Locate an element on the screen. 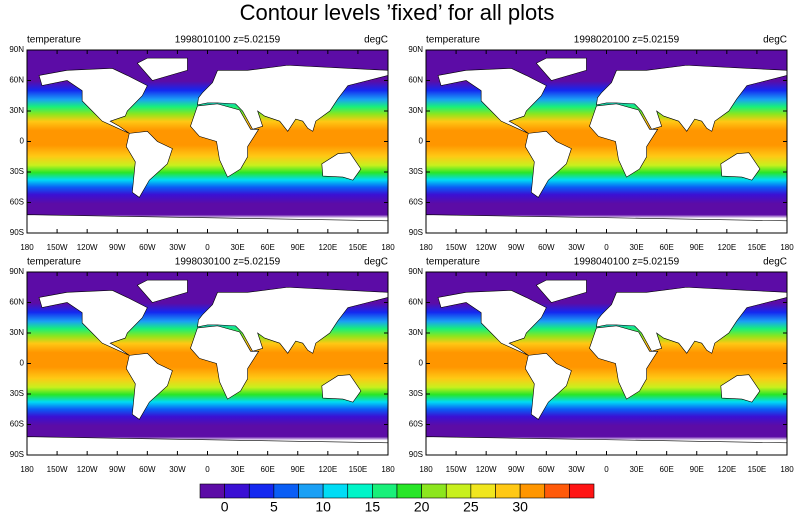 This screenshot has height=520, width=794. colorbar-label: 30 is located at coordinates (520, 507).